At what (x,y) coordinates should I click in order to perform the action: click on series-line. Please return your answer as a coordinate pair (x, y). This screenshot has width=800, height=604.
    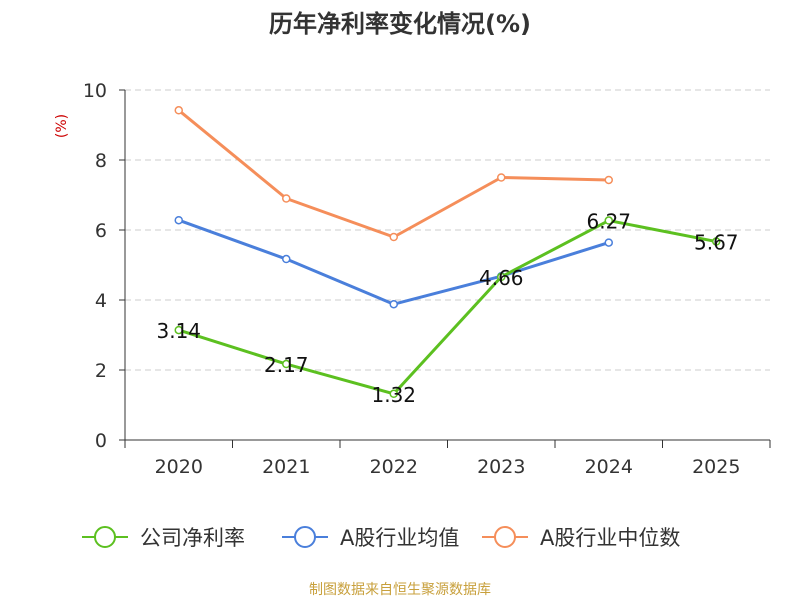
    Looking at the image, I should click on (393, 174).